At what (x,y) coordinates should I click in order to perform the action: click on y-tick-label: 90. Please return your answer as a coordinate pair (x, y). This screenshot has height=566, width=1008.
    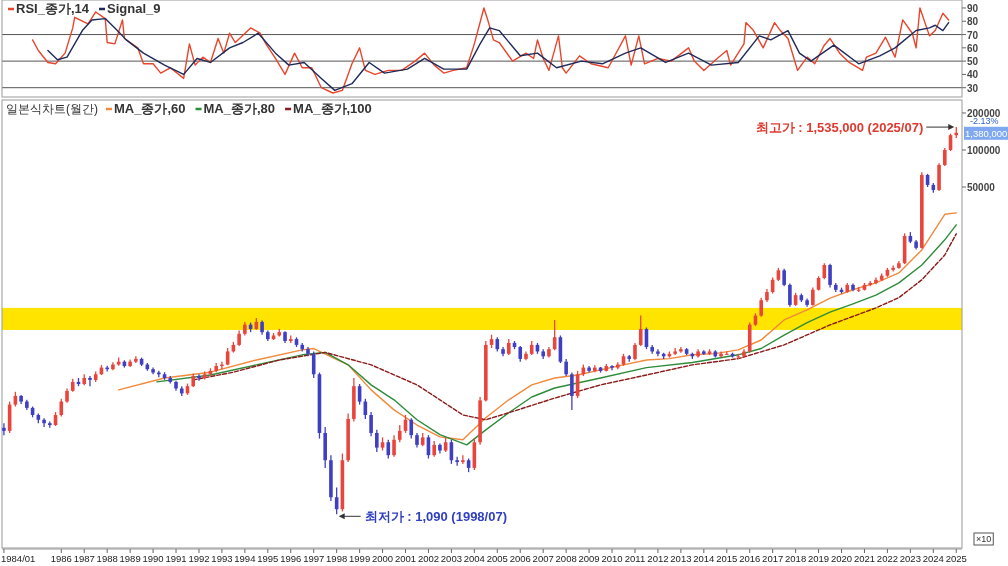
    Looking at the image, I should click on (973, 8).